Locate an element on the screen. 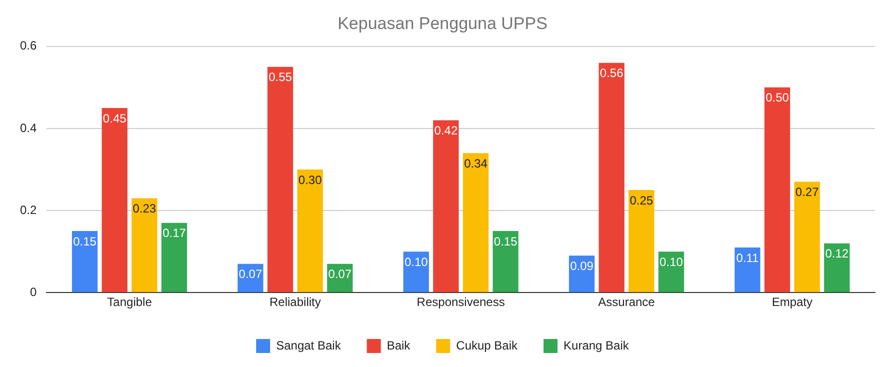  data-label: 0.17 is located at coordinates (174, 233).